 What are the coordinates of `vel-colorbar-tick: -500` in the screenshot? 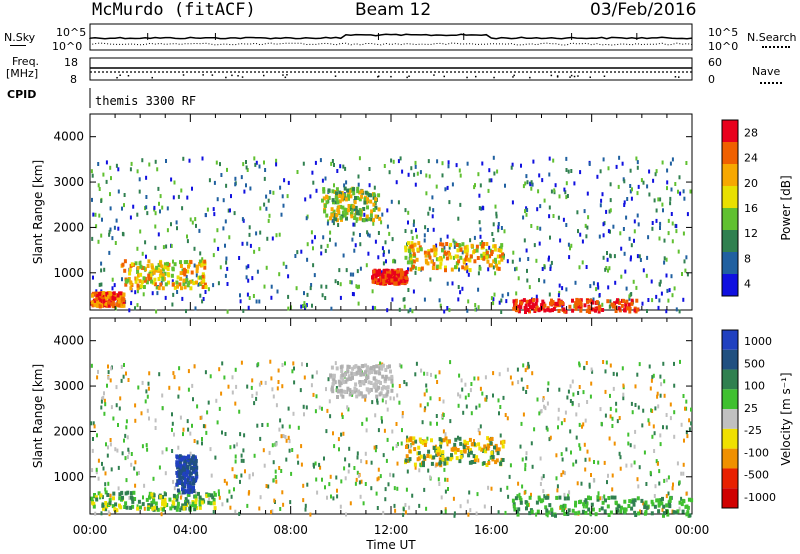 It's located at (756, 475).